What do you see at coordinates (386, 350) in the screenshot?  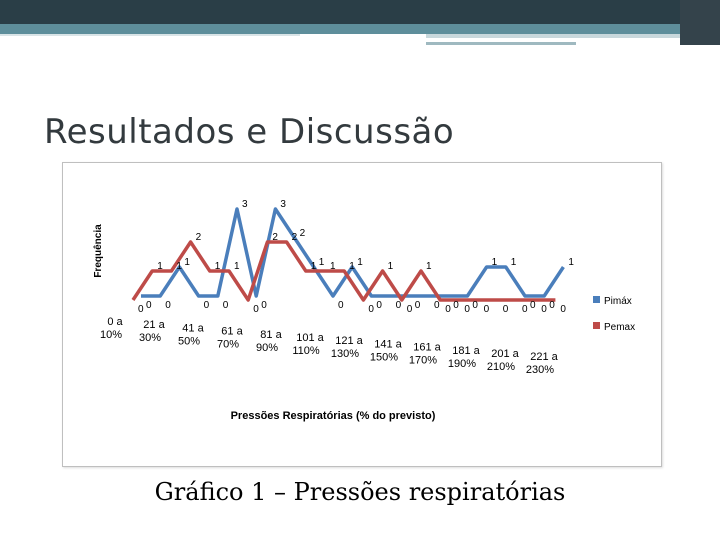 I see `x-tick-label: 141 a 150%` at bounding box center [386, 350].